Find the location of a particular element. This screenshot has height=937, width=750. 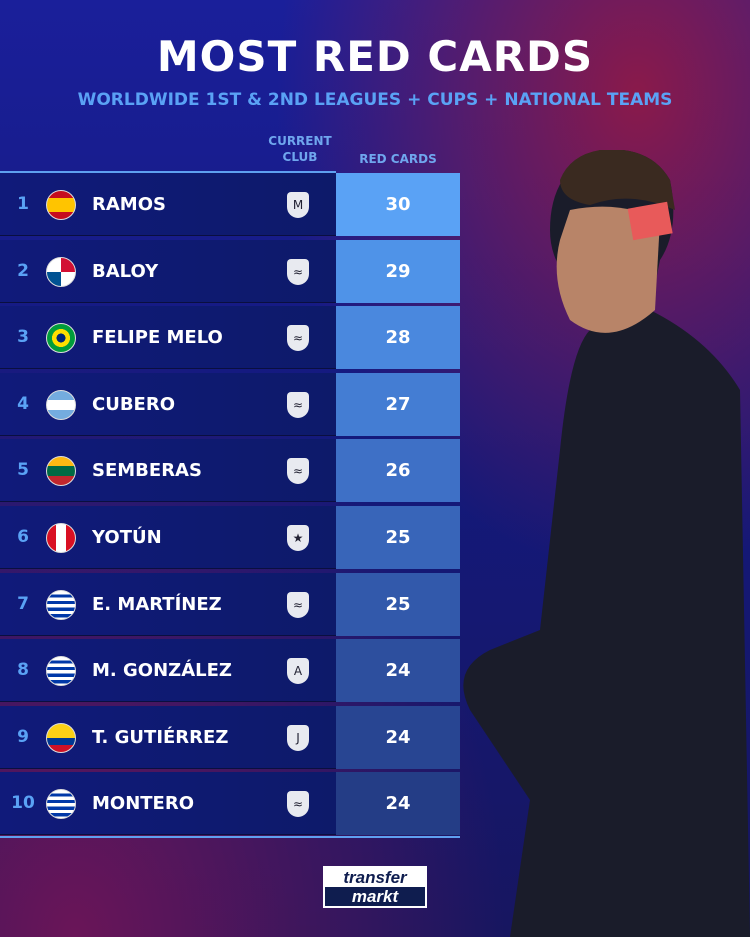

flag-lithuania-icon is located at coordinates (61, 471).